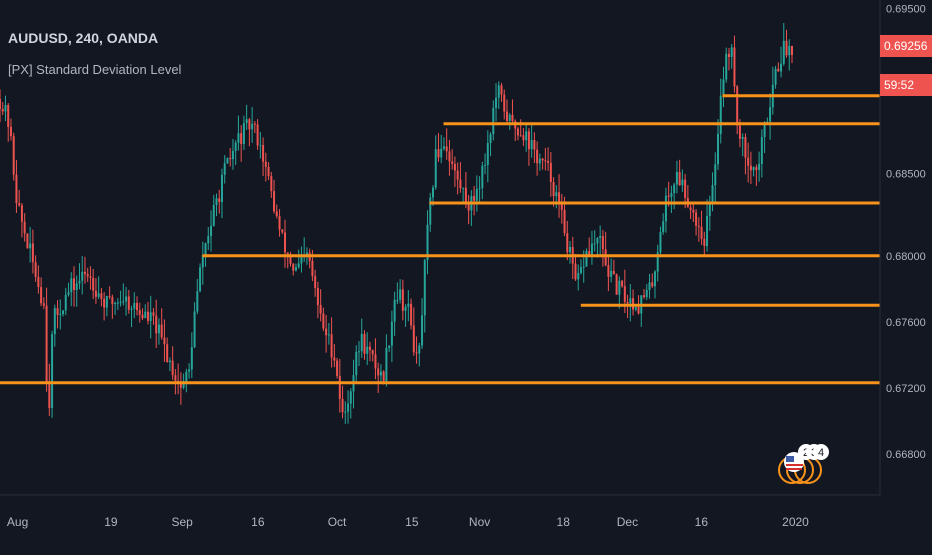 Image resolution: width=932 pixels, height=555 pixels. Describe the element at coordinates (564, 522) in the screenshot. I see `x-tick-label: 18` at that location.